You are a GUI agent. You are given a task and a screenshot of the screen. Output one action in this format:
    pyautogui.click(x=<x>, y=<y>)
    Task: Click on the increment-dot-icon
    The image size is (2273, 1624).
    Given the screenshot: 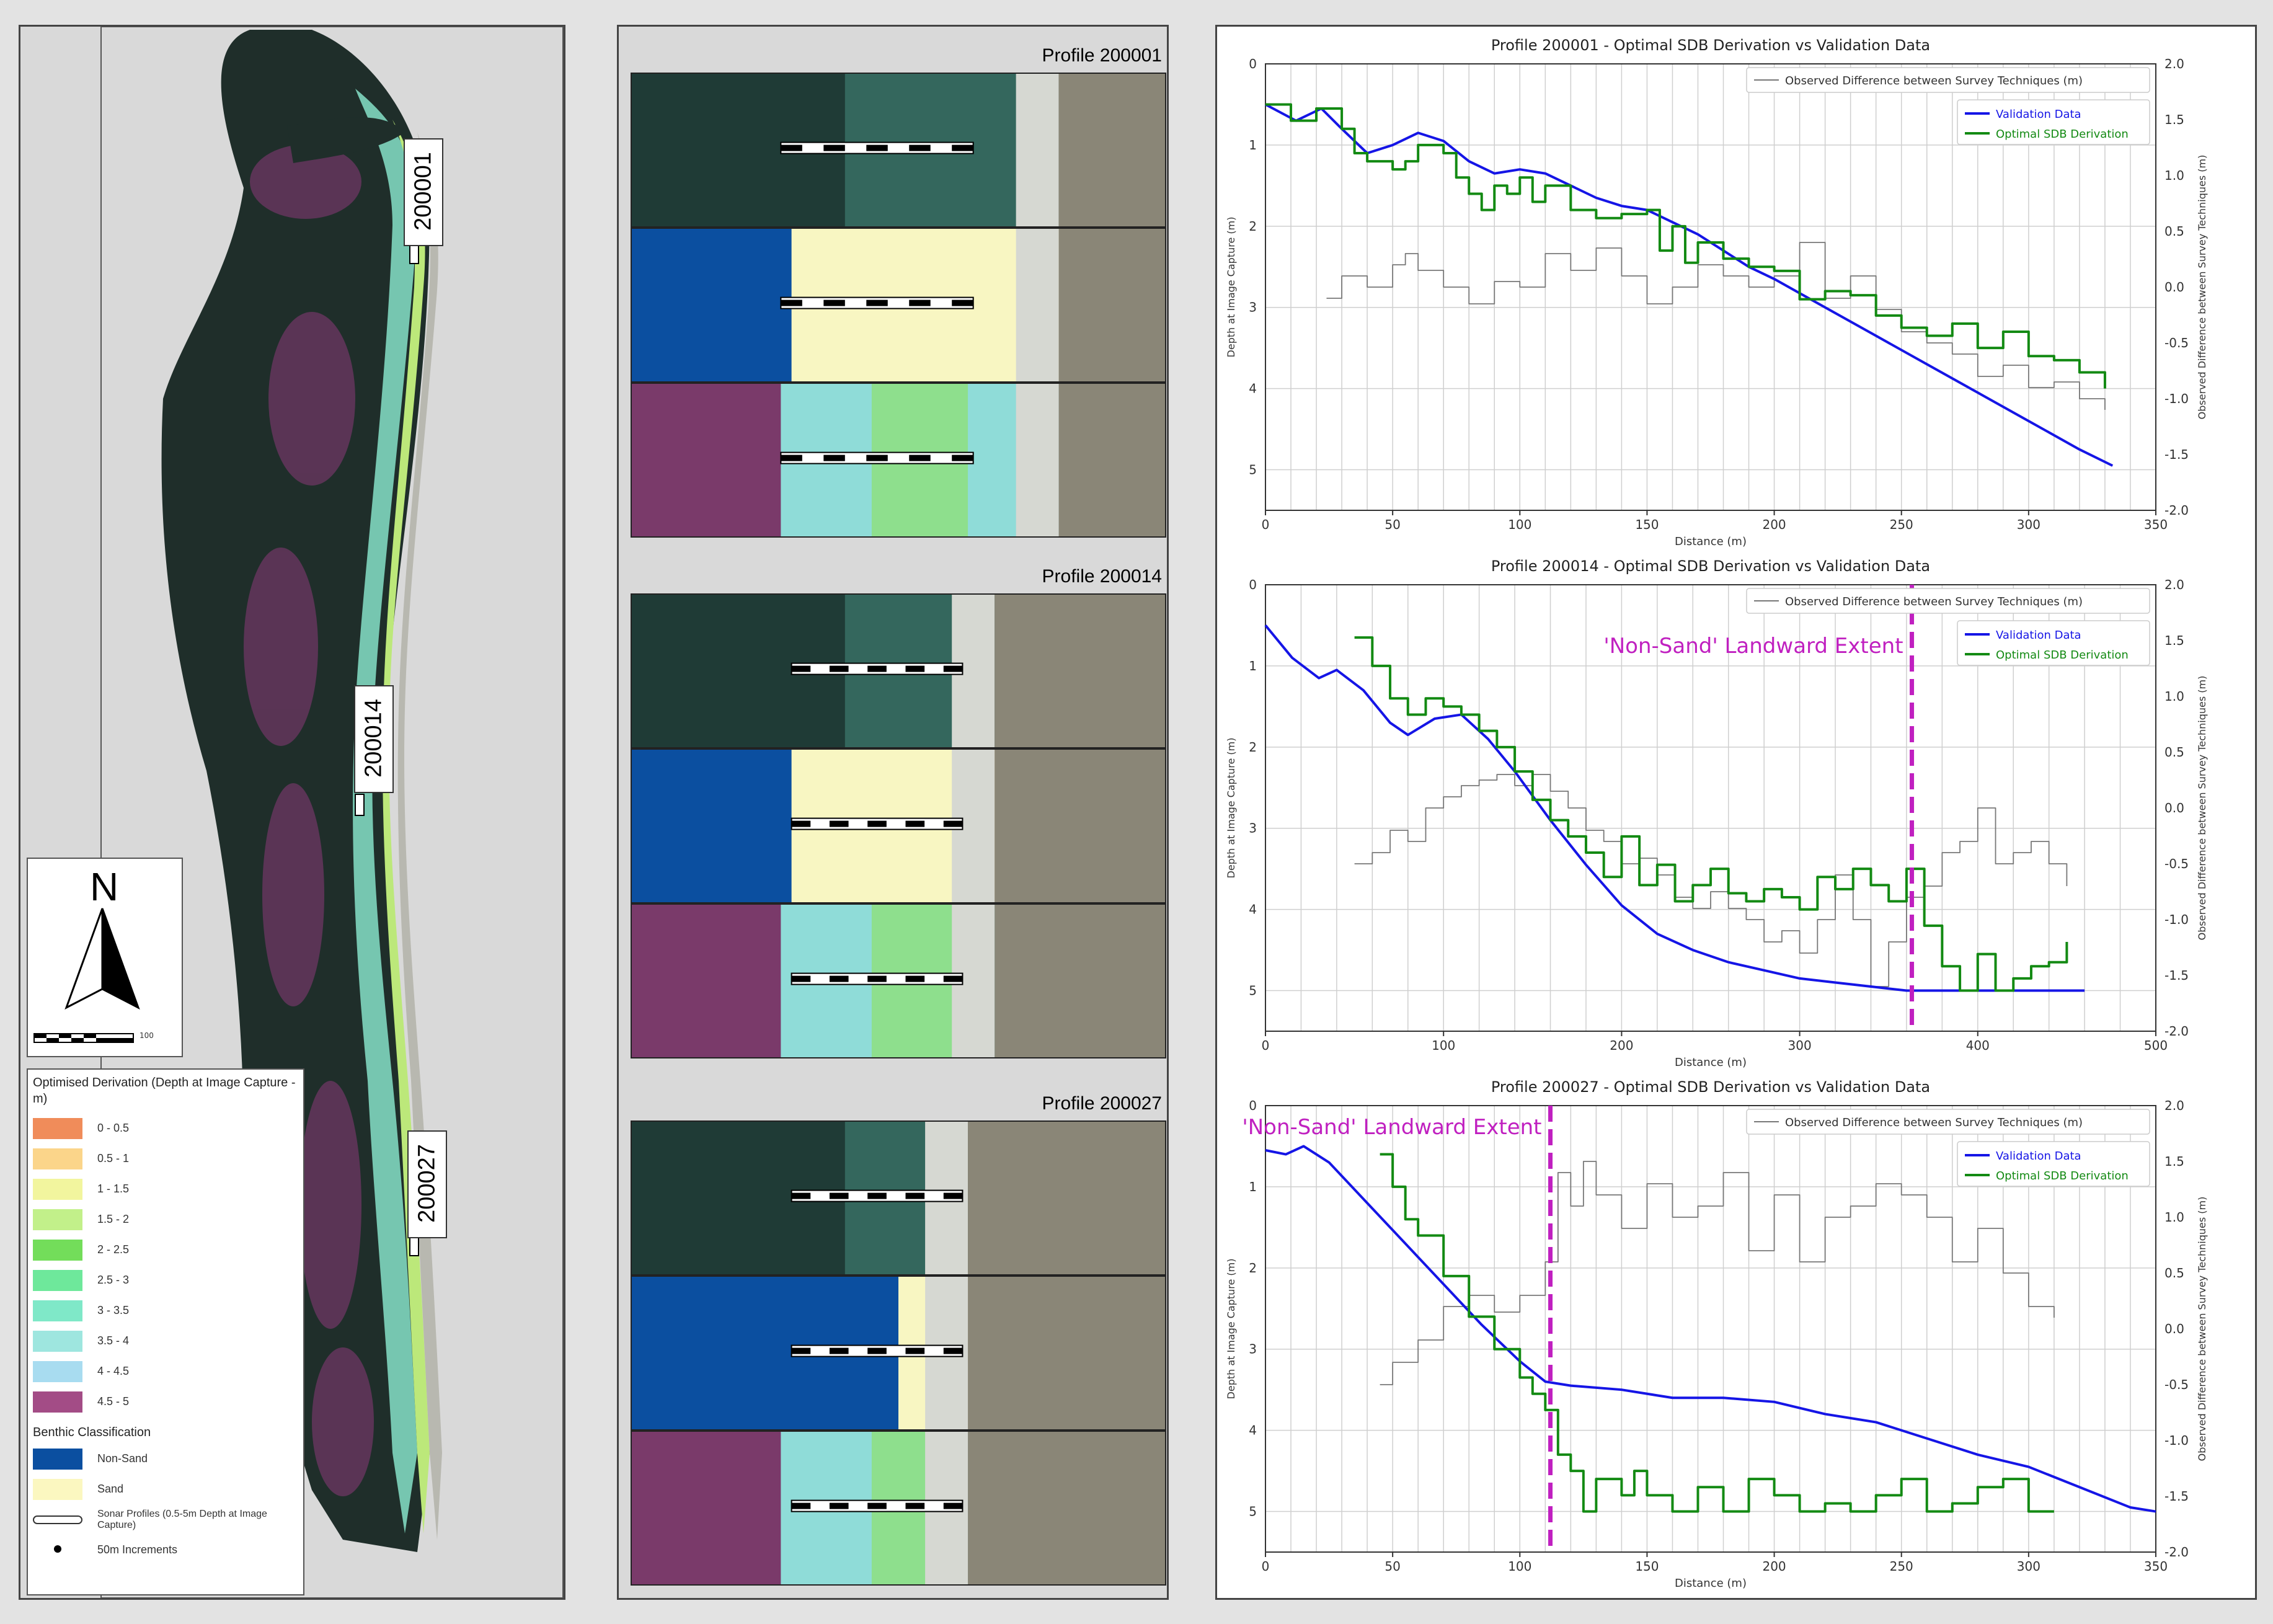 What is the action you would take?
    pyautogui.click(x=58, y=1550)
    